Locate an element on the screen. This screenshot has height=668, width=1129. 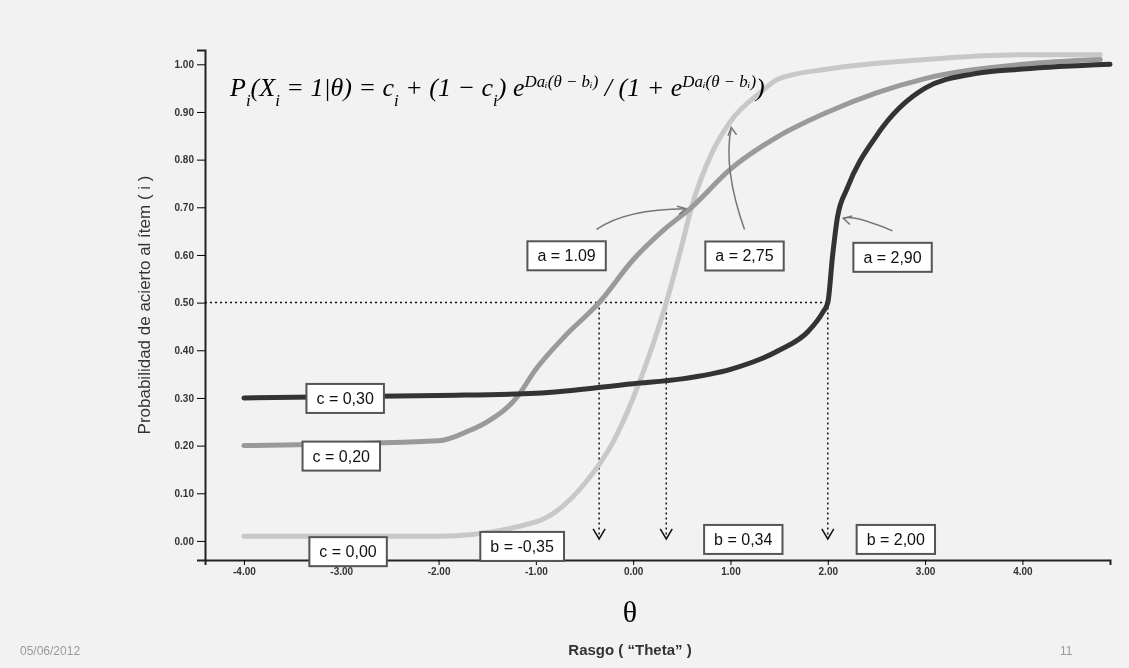
annotation: a = 2,90 is located at coordinates (892, 257).